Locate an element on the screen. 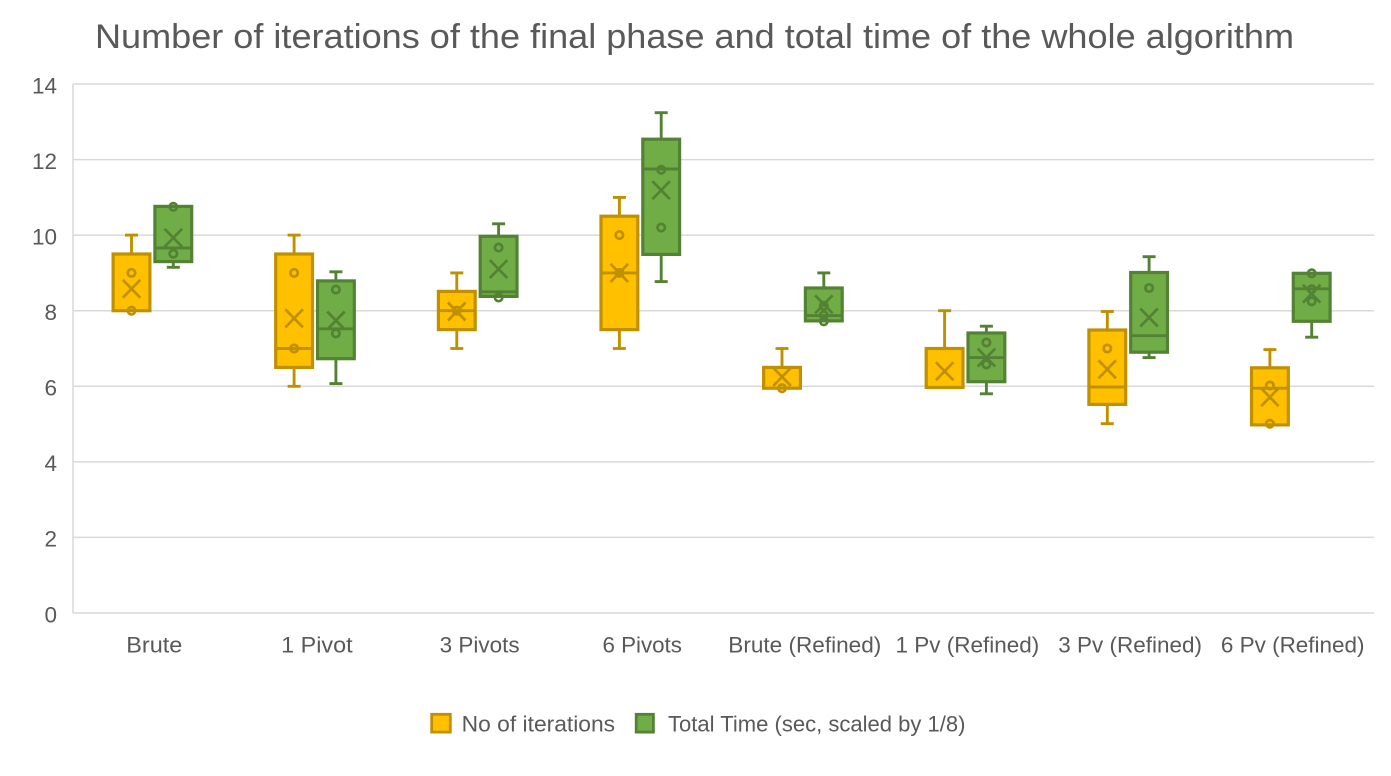 The width and height of the screenshot is (1391, 776). svg-text: Brute is located at coordinates (154, 644).